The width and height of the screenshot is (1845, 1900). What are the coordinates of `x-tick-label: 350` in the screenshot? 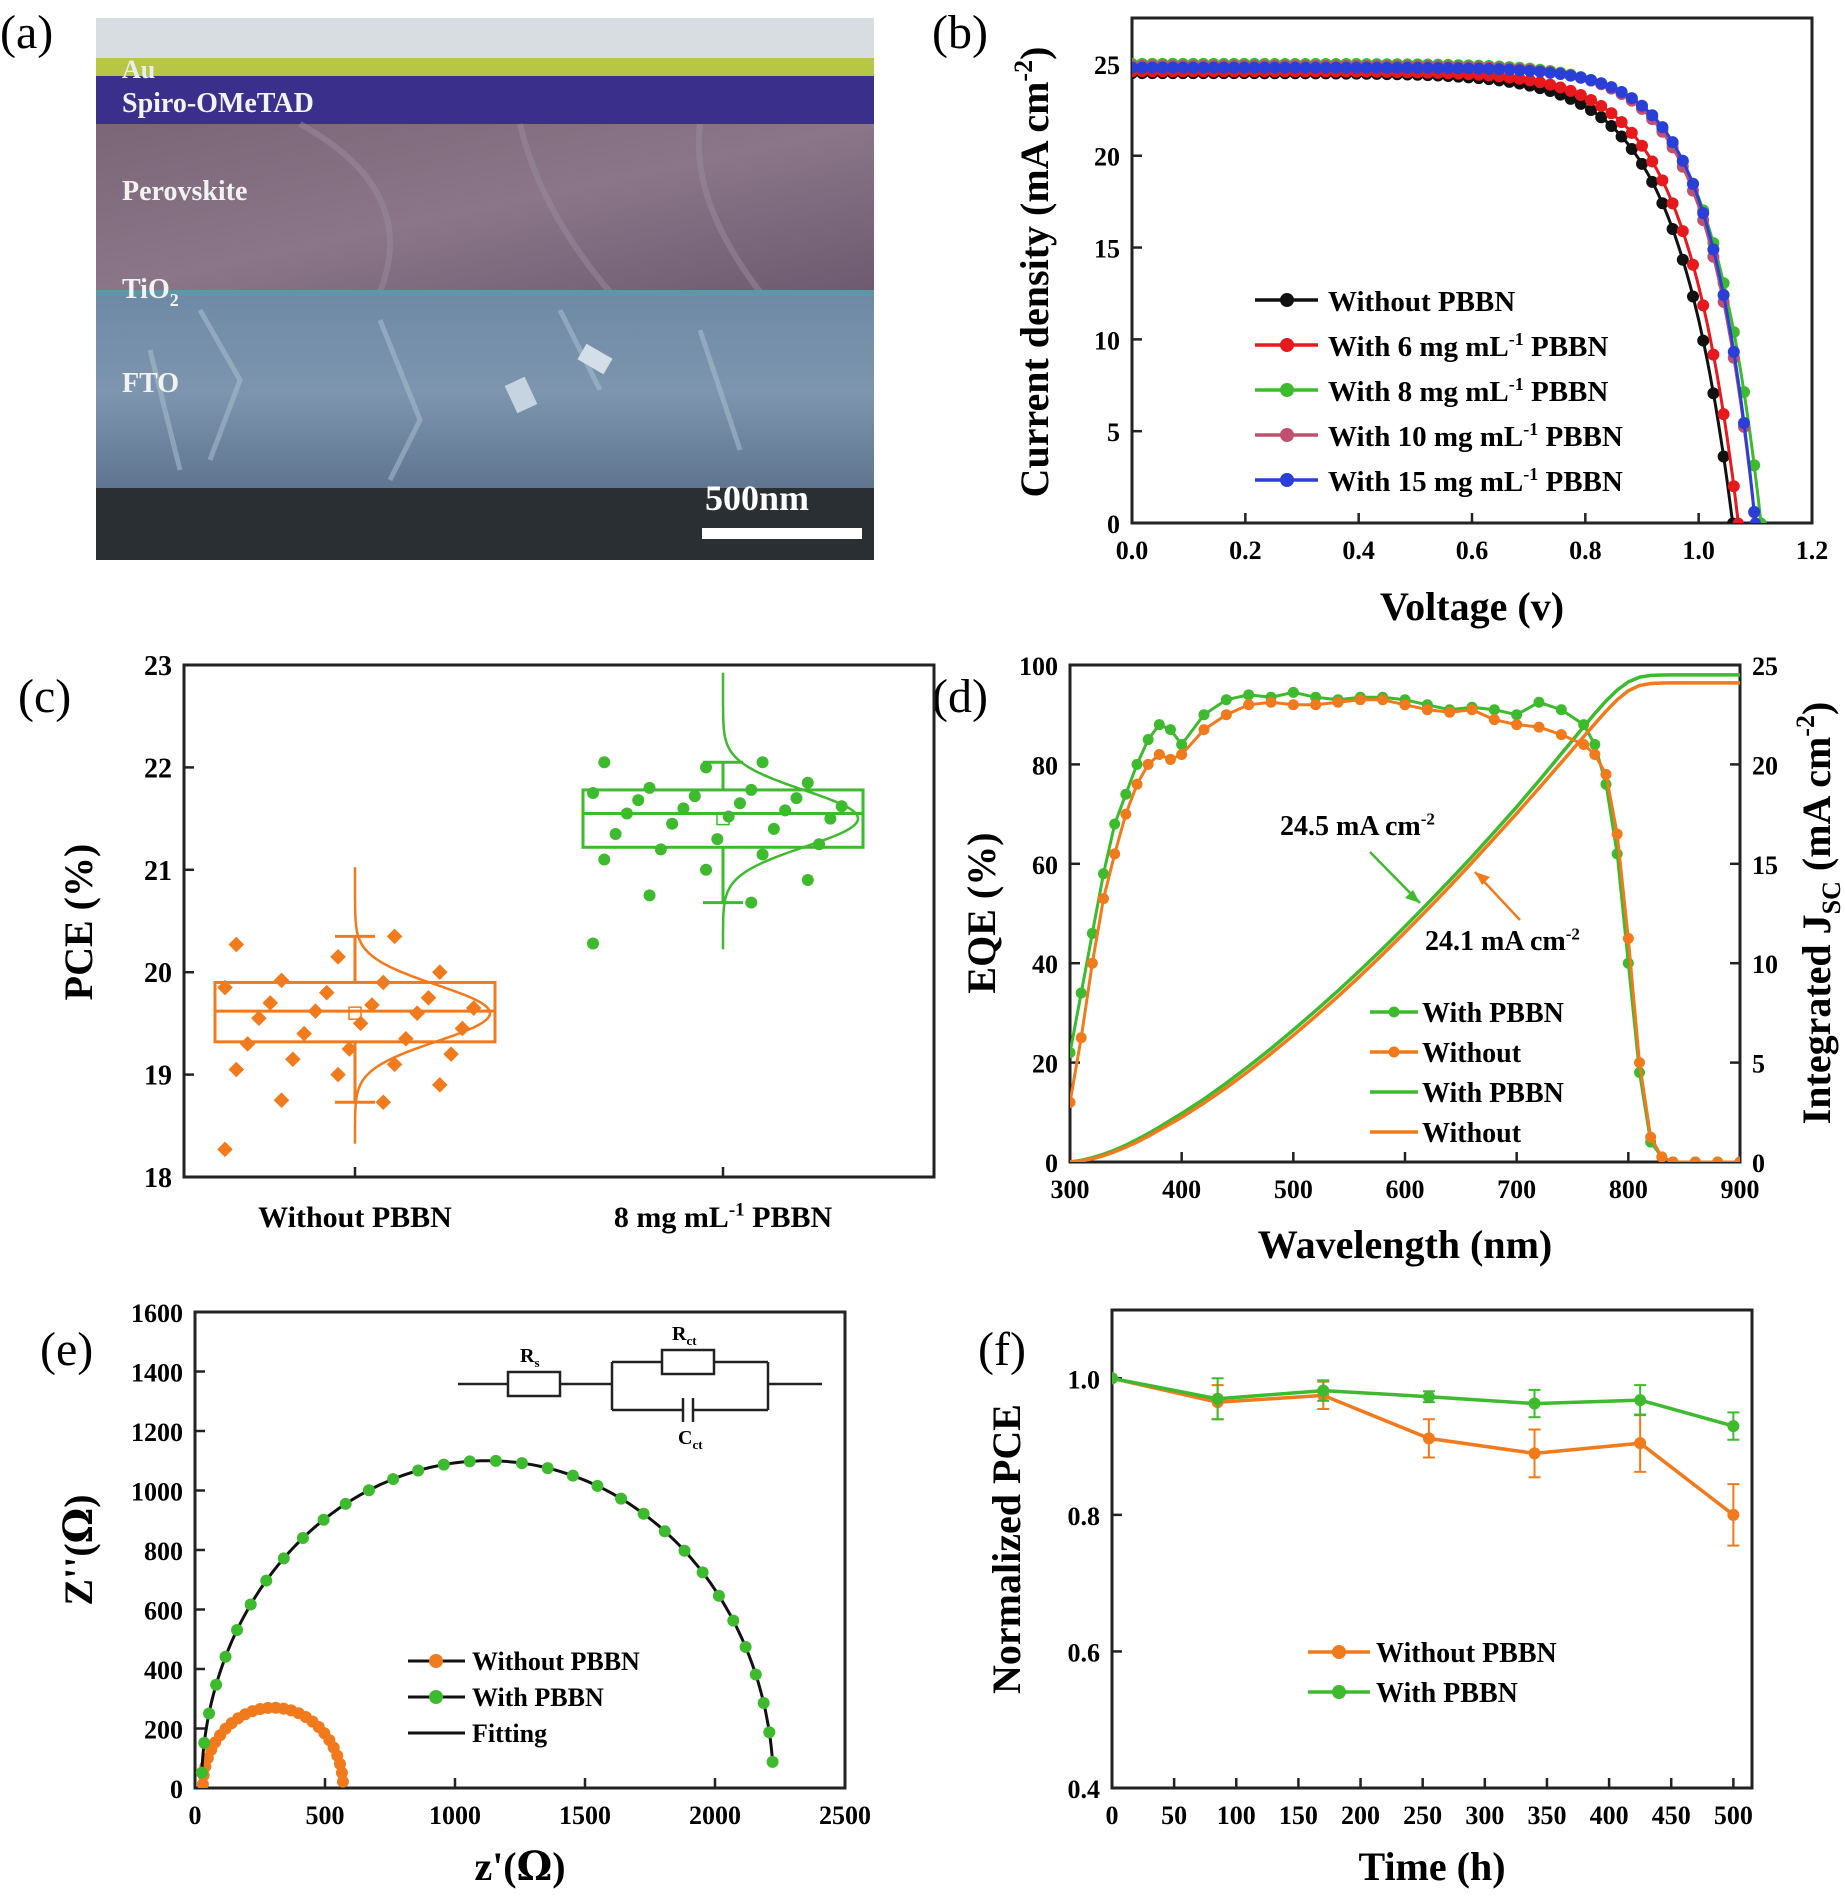 It's located at (1546, 1815).